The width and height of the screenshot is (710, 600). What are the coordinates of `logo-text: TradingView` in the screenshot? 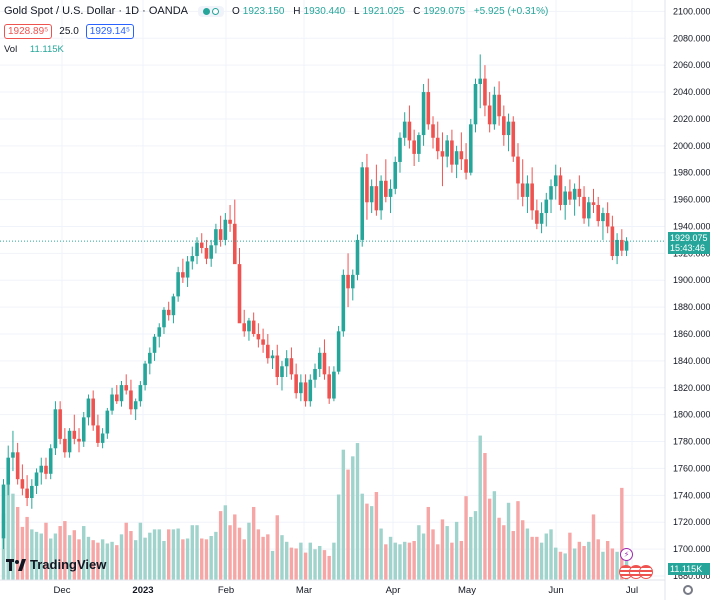 It's located at (68, 564).